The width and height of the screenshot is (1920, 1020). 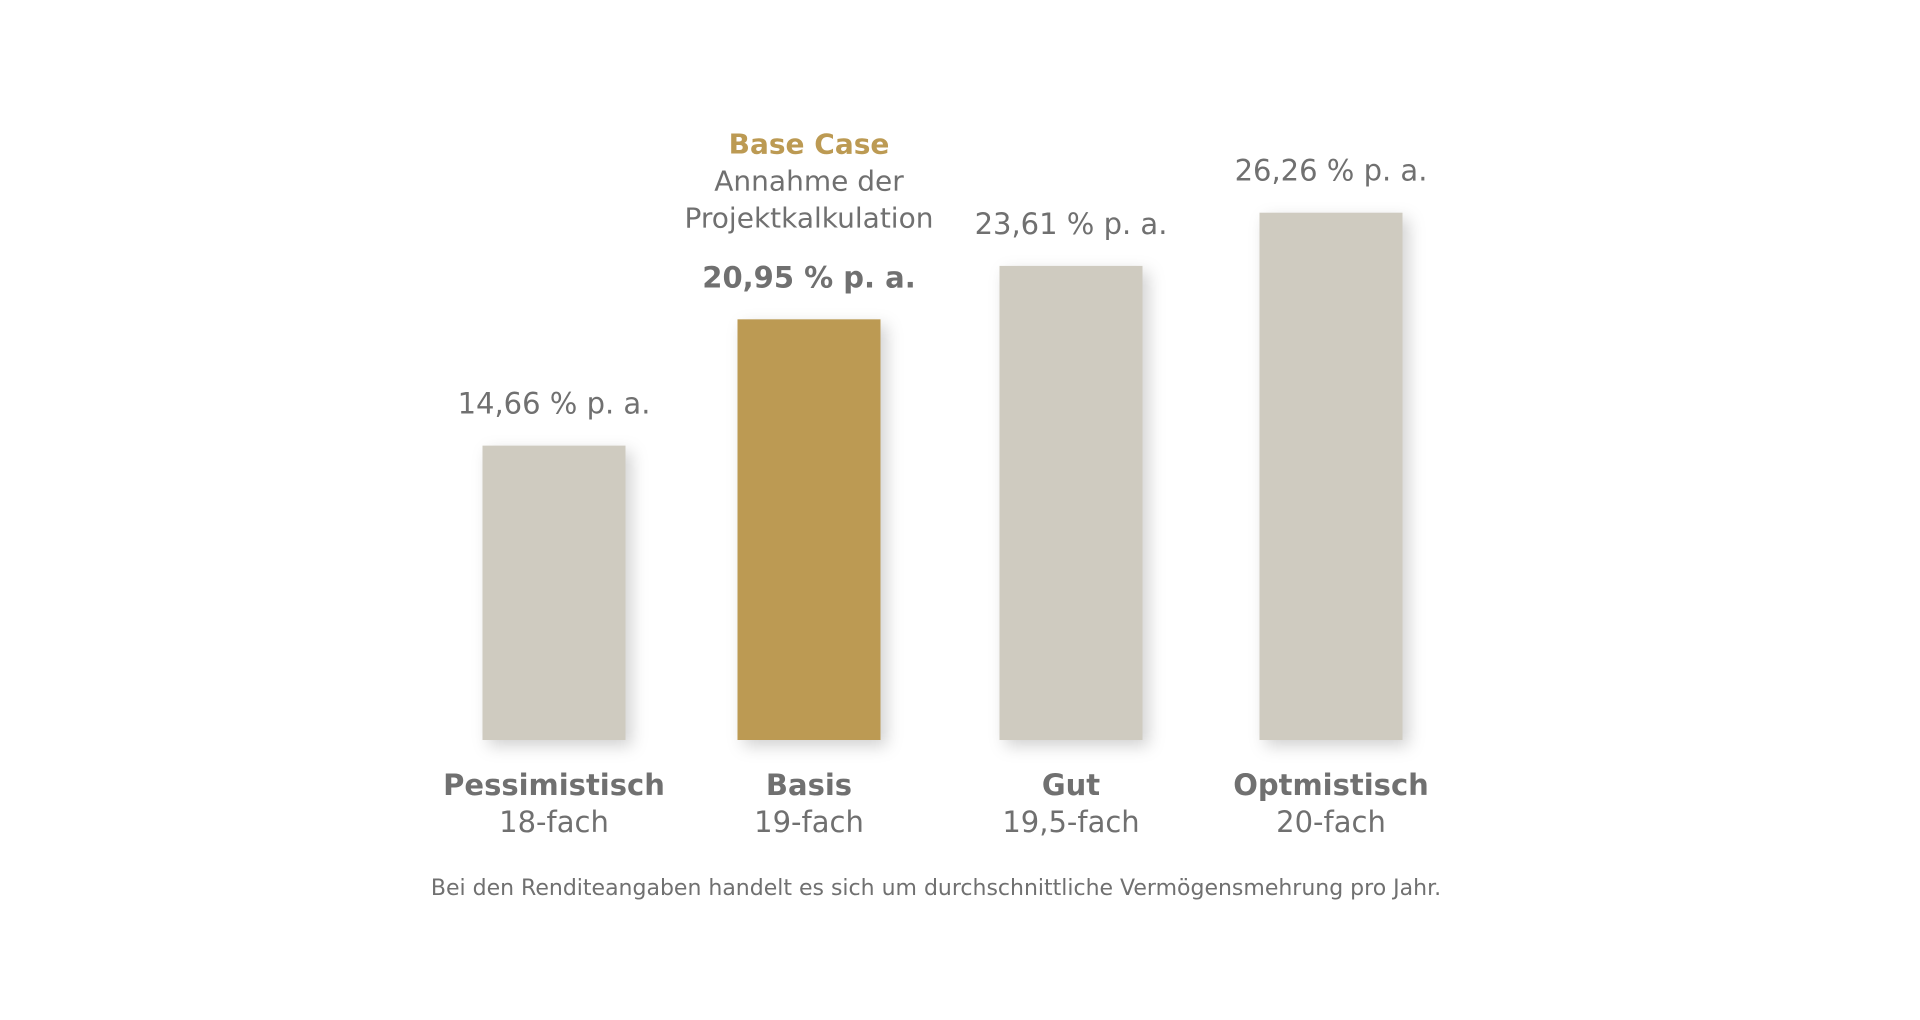 What do you see at coordinates (1331, 171) in the screenshot?
I see `value-label: 26,26 % p. a.` at bounding box center [1331, 171].